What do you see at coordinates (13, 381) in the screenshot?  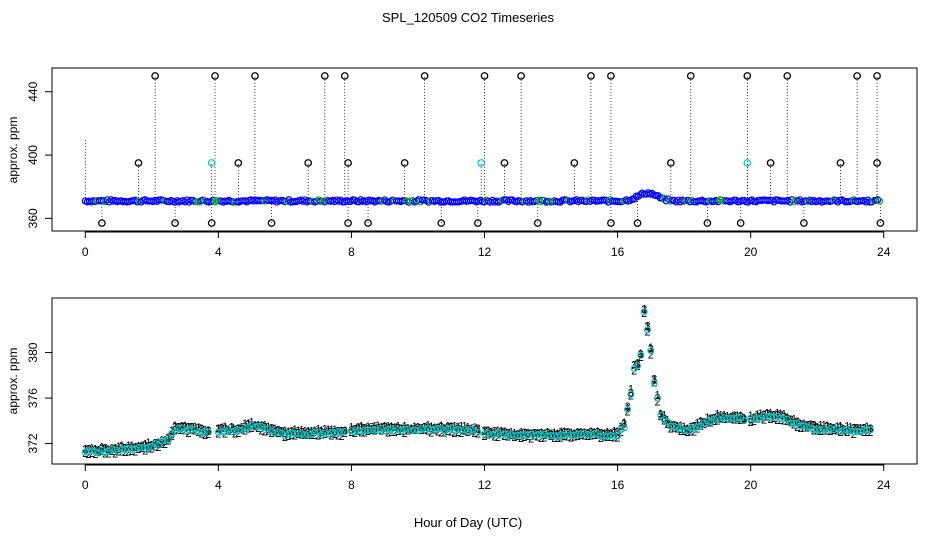 I see `bottom-y-axis-label: approx. ppm` at bounding box center [13, 381].